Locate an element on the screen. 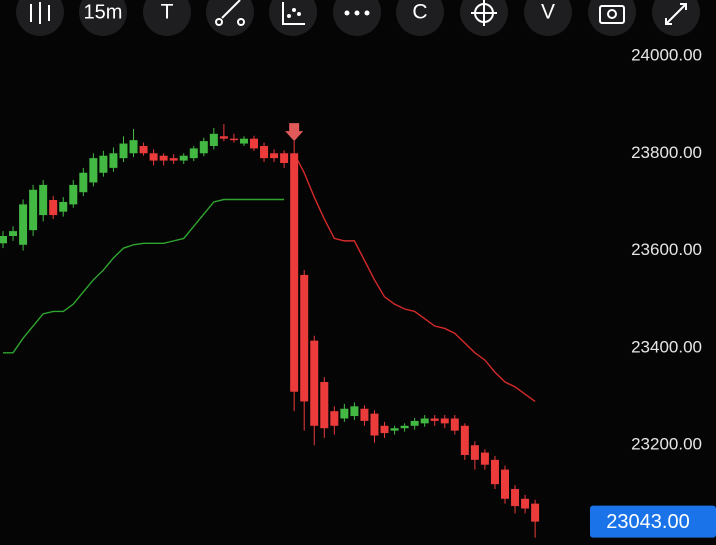 The image size is (716, 545). y-tick-label: 23400.00 is located at coordinates (666, 346).